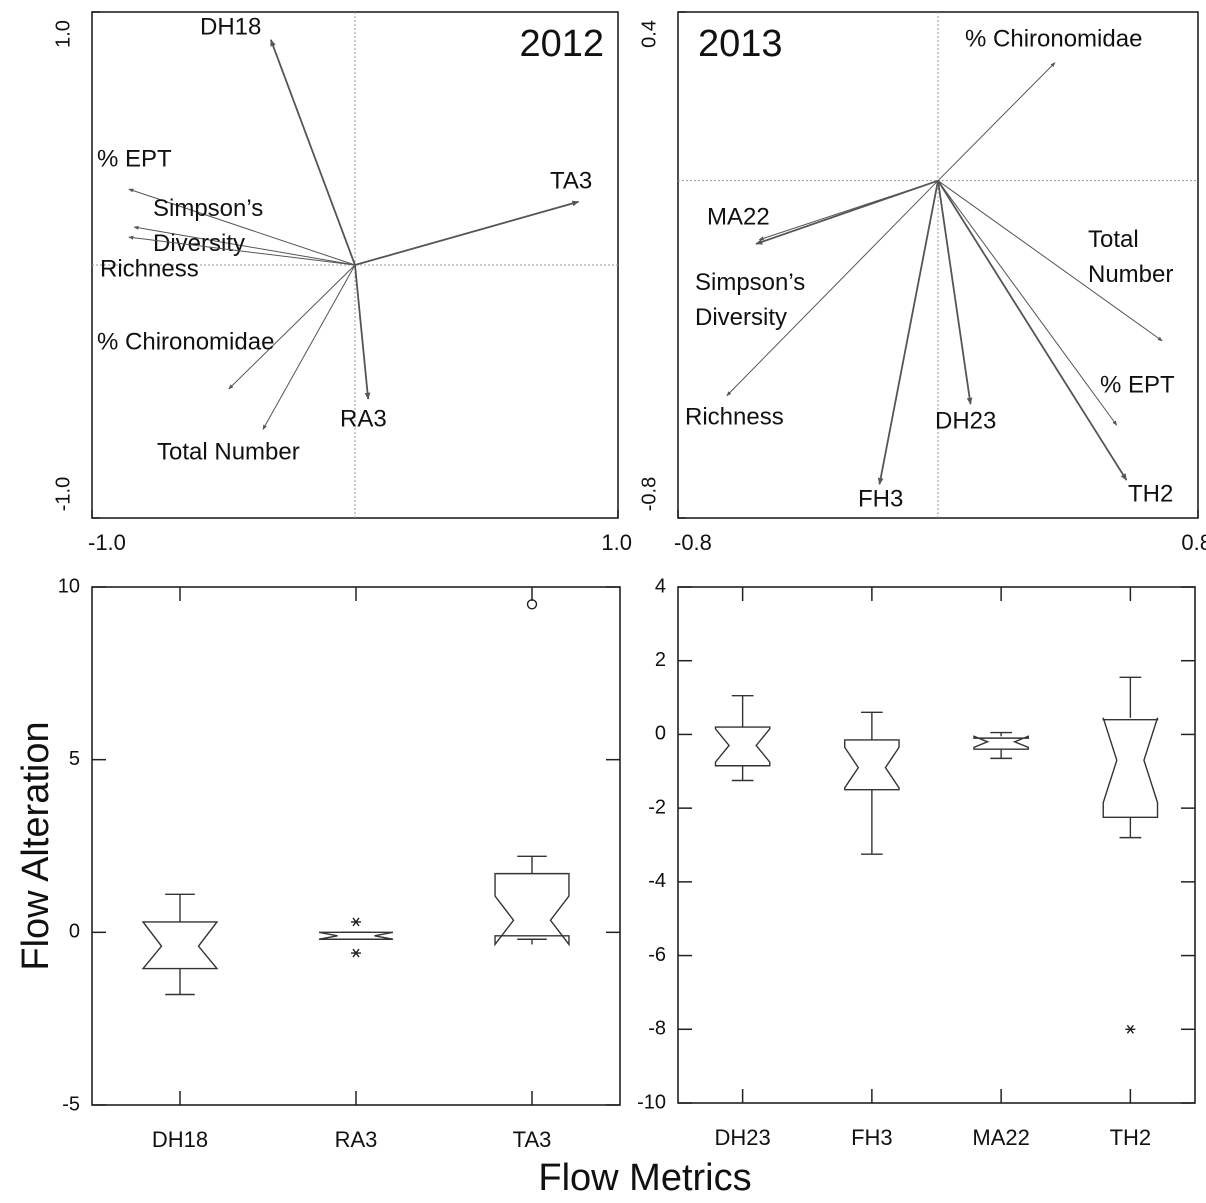 This screenshot has height=1203, width=1206. What do you see at coordinates (532, 1139) in the screenshot?
I see `x-tick-label: TA3` at bounding box center [532, 1139].